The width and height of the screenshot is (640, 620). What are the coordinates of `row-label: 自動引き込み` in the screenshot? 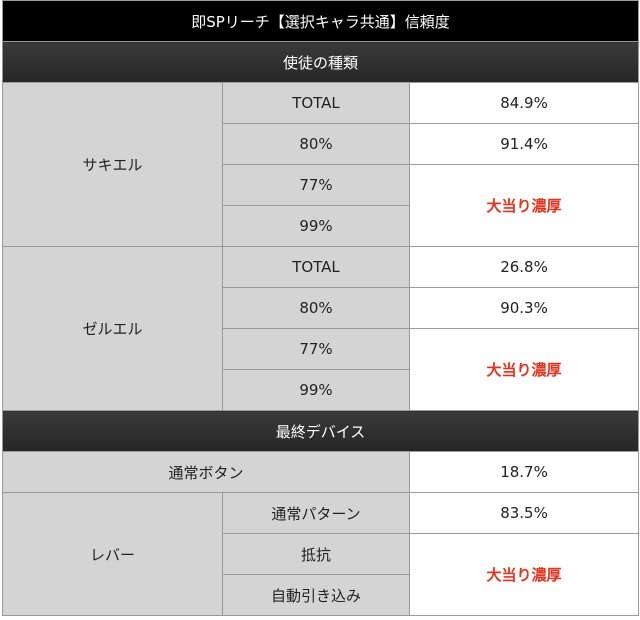 It's located at (316, 595).